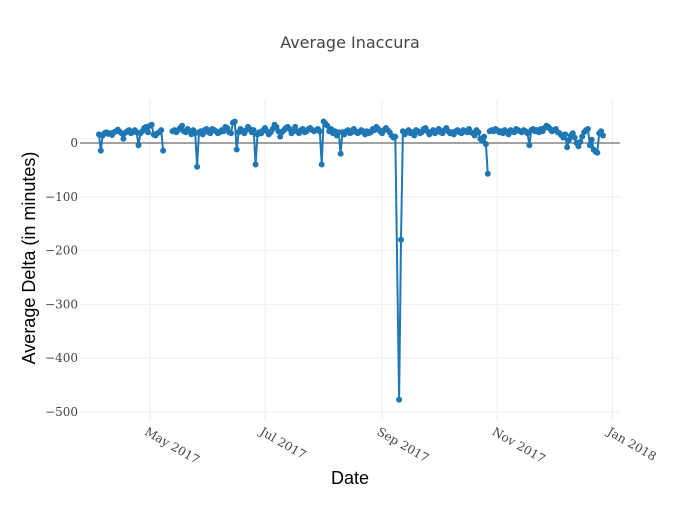 Image resolution: width=700 pixels, height=505 pixels. Describe the element at coordinates (350, 42) in the screenshot. I see `chart-title: Average Inaccura` at that location.